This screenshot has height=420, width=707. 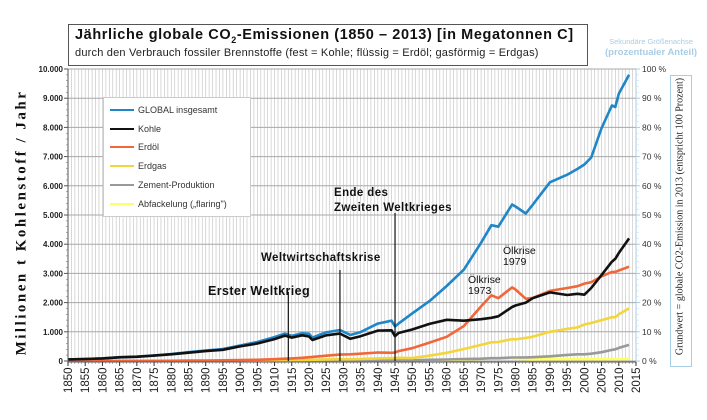 I want to click on y2-tick-label: 10 %, so click(x=652, y=332).